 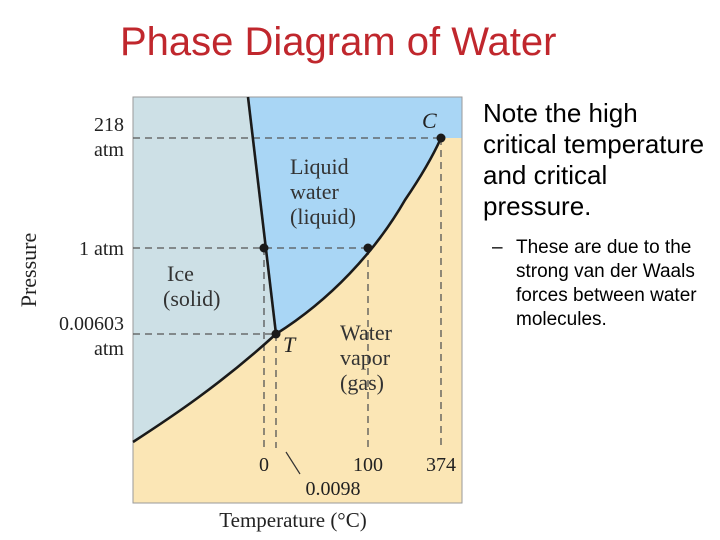 What do you see at coordinates (191, 298) in the screenshot?
I see `ice-label-line2: (solid)` at bounding box center [191, 298].